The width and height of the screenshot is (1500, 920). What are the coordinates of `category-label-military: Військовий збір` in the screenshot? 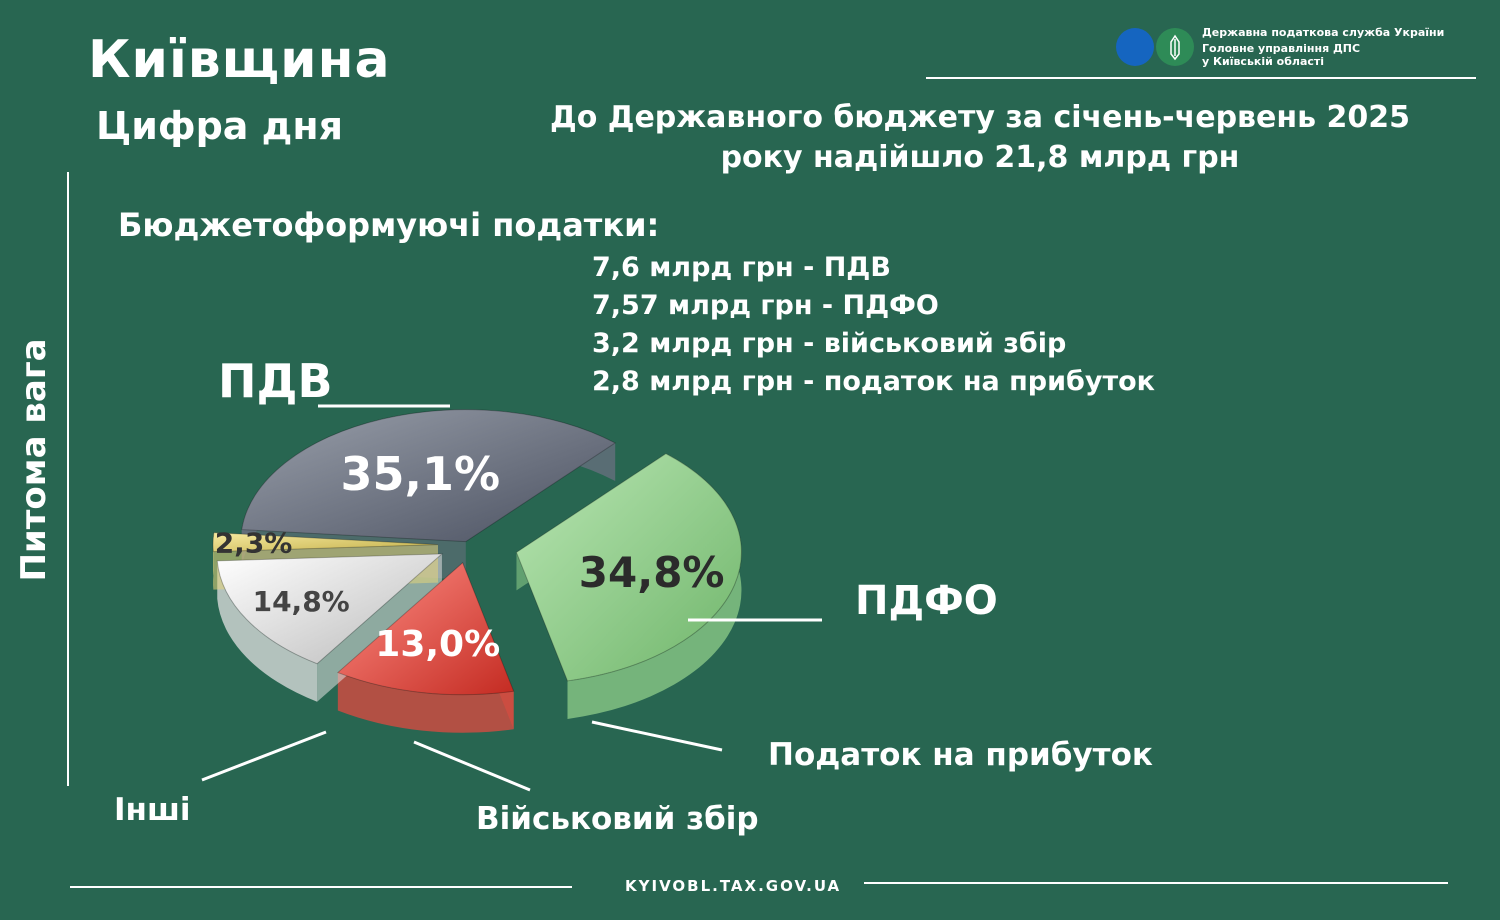 It's located at (617, 819).